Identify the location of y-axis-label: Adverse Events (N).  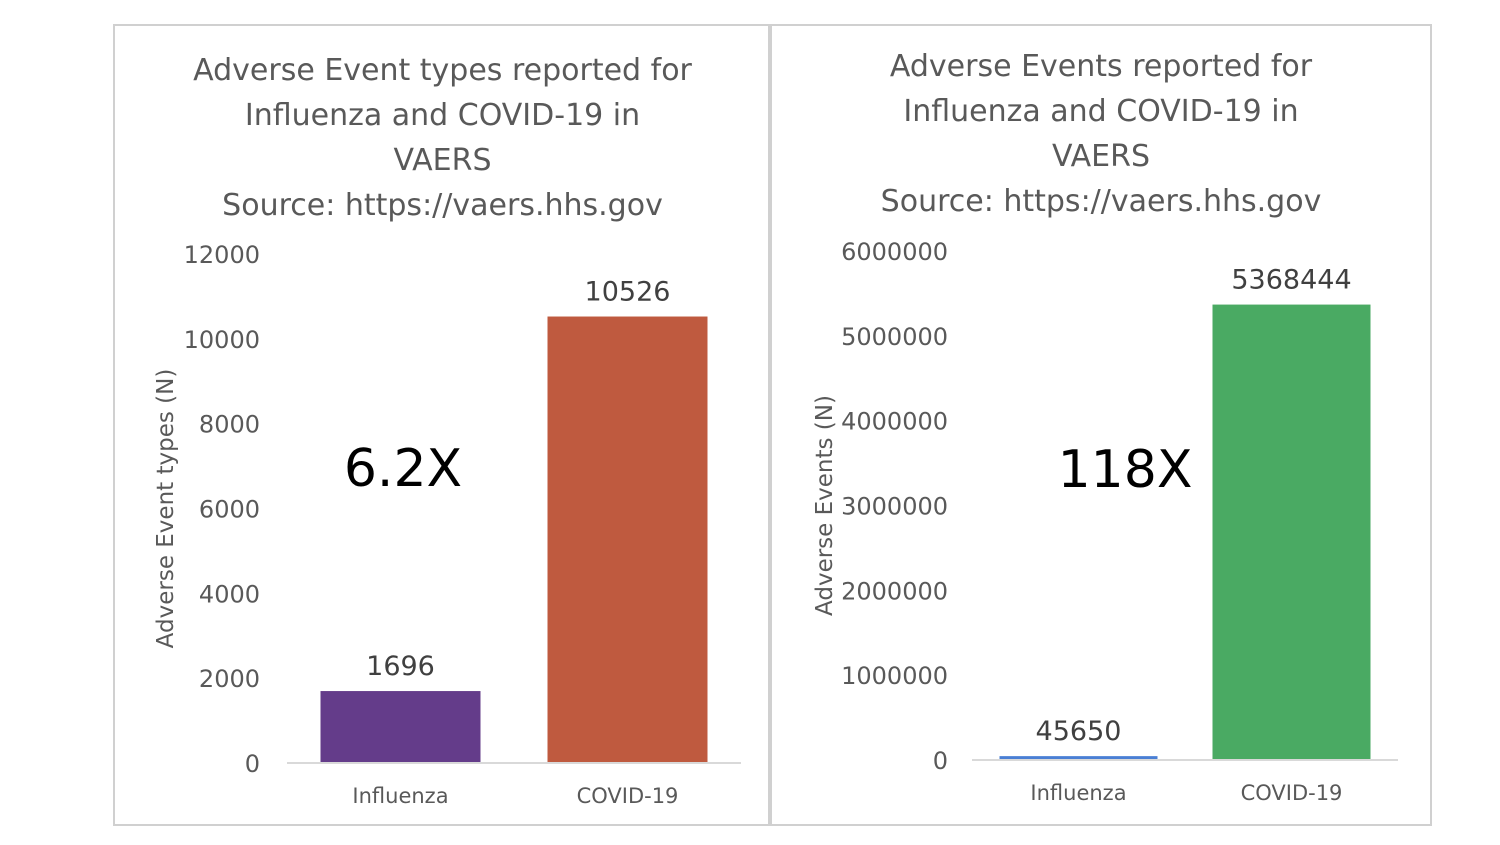
(825, 505).